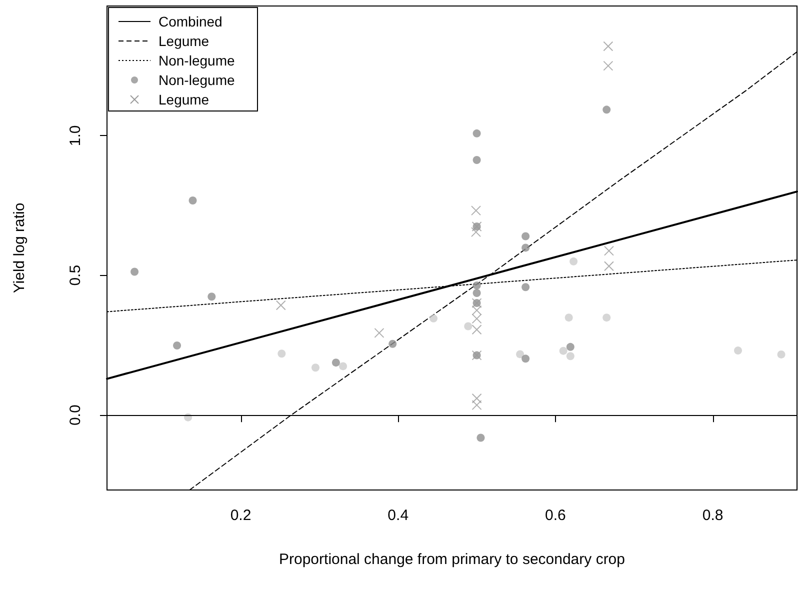  What do you see at coordinates (190, 22) in the screenshot?
I see `legend-label: Combined` at bounding box center [190, 22].